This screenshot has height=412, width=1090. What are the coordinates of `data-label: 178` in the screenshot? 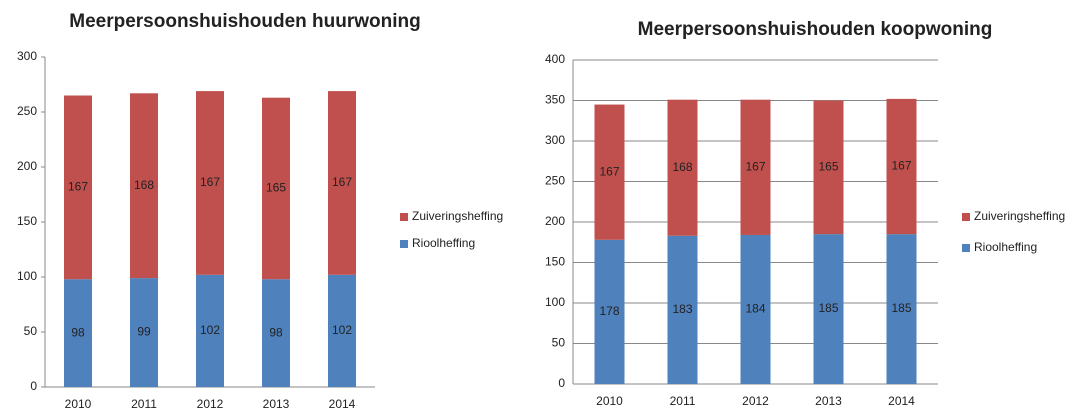 It's located at (609, 311).